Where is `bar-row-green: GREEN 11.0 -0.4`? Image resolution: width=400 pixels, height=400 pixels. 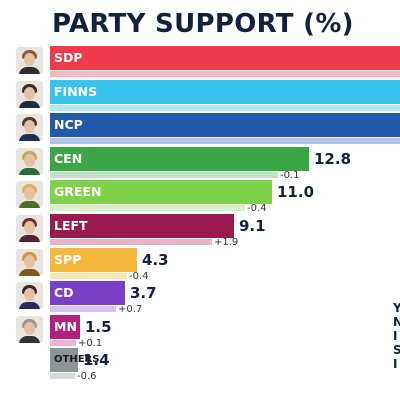
bar-row-green: GREEN 11.0 -0.4 is located at coordinates (200, 197).